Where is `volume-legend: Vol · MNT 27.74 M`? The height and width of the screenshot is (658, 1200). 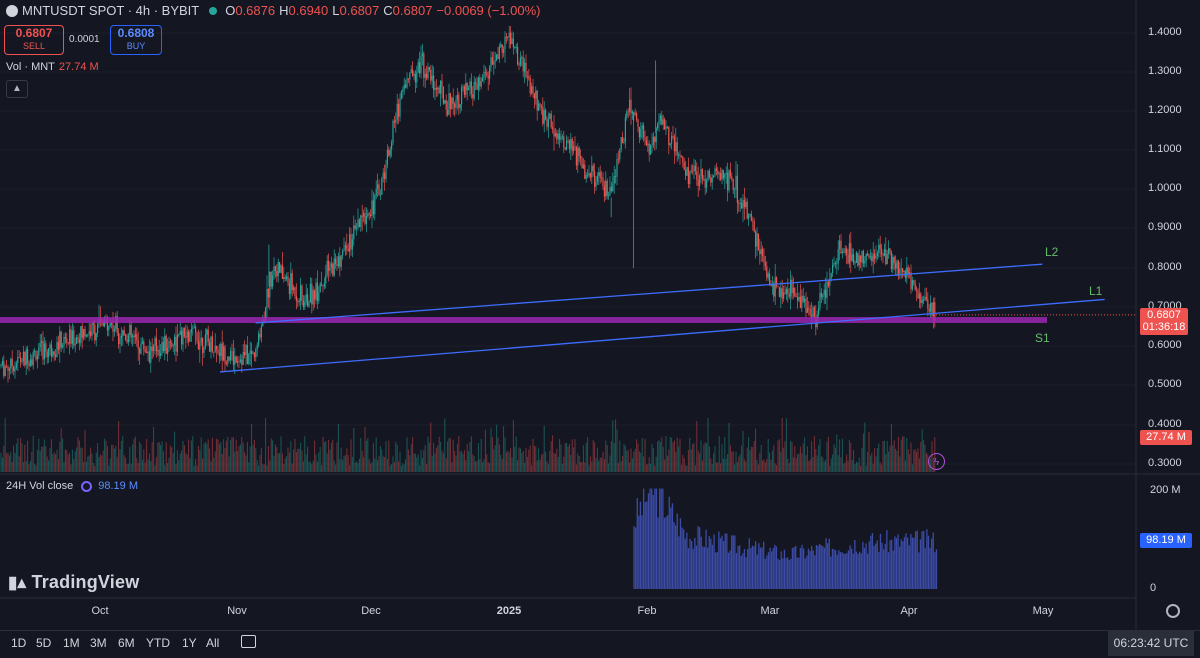 volume-legend: Vol · MNT 27.74 M is located at coordinates (52, 67).